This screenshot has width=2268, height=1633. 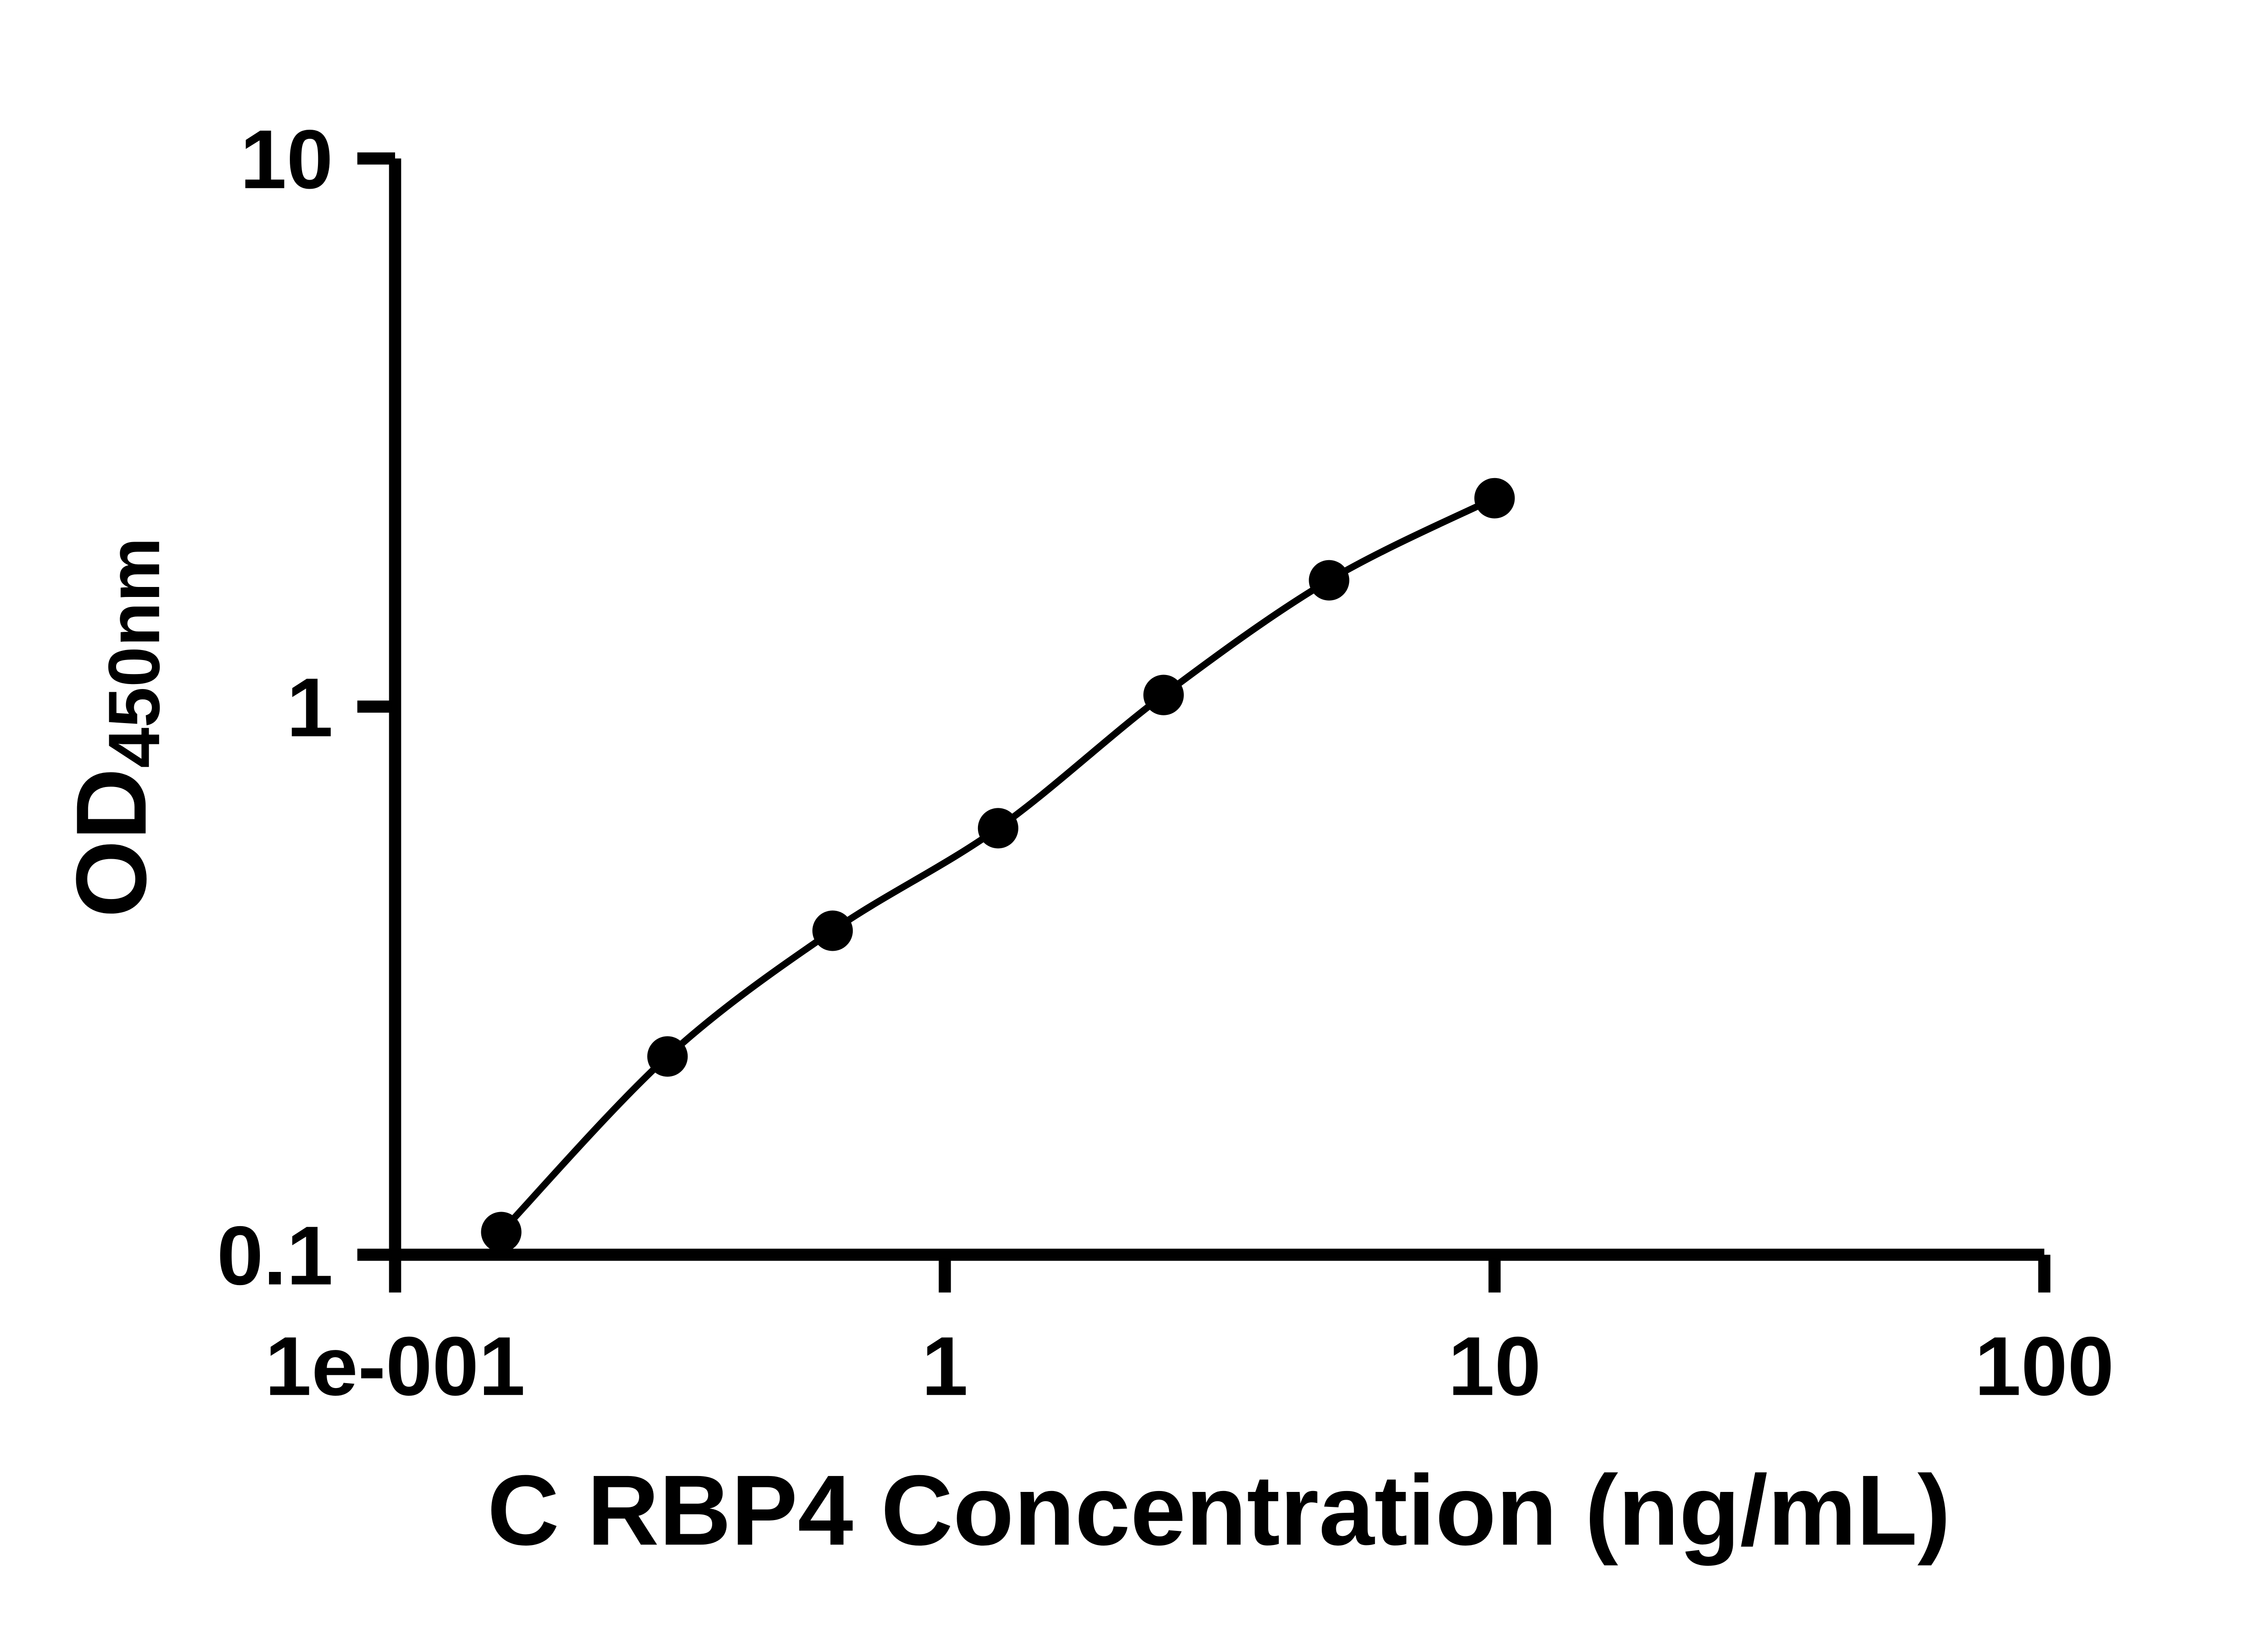 What do you see at coordinates (286, 159) in the screenshot?
I see `y-tick-label: 10` at bounding box center [286, 159].